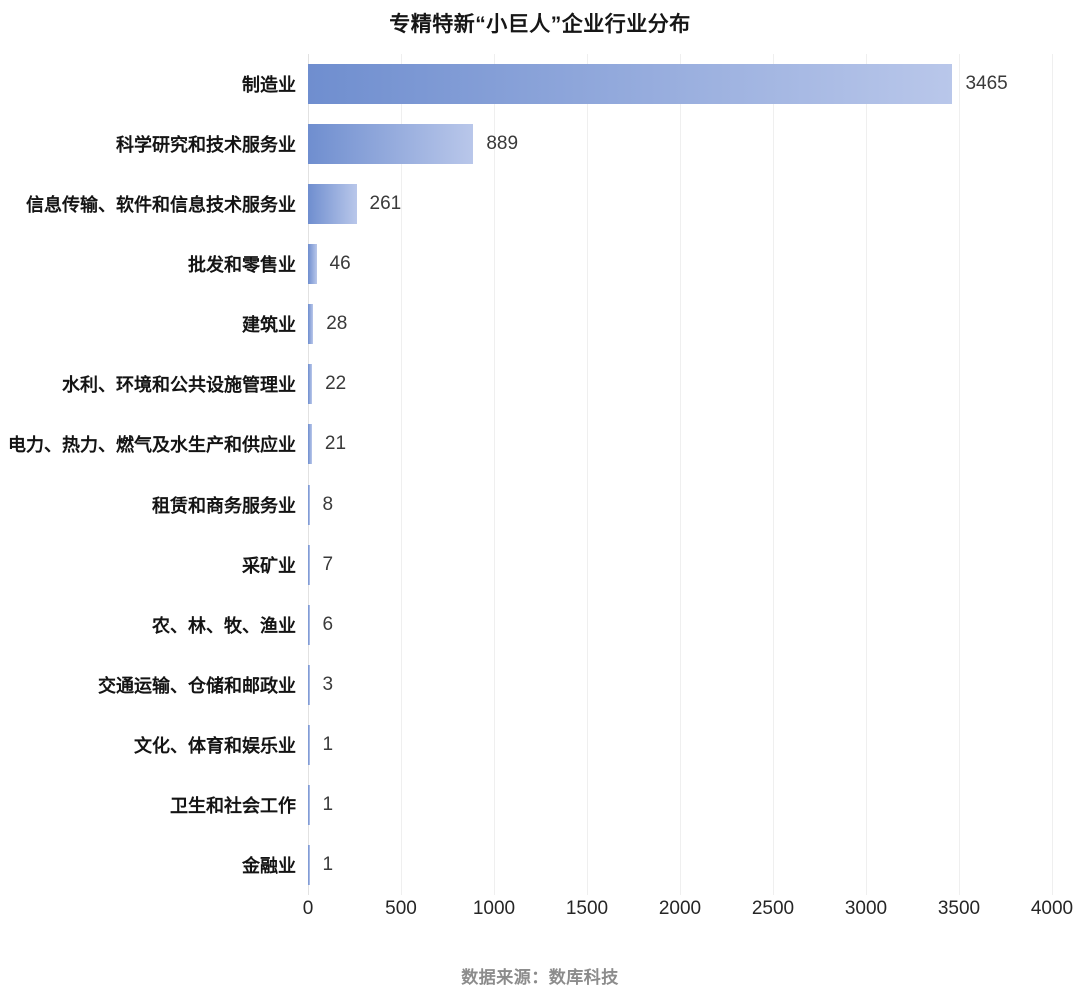 The height and width of the screenshot is (1005, 1080). I want to click on chart-row: 交通运输、仓储和邮政业 3, so click(540, 685).